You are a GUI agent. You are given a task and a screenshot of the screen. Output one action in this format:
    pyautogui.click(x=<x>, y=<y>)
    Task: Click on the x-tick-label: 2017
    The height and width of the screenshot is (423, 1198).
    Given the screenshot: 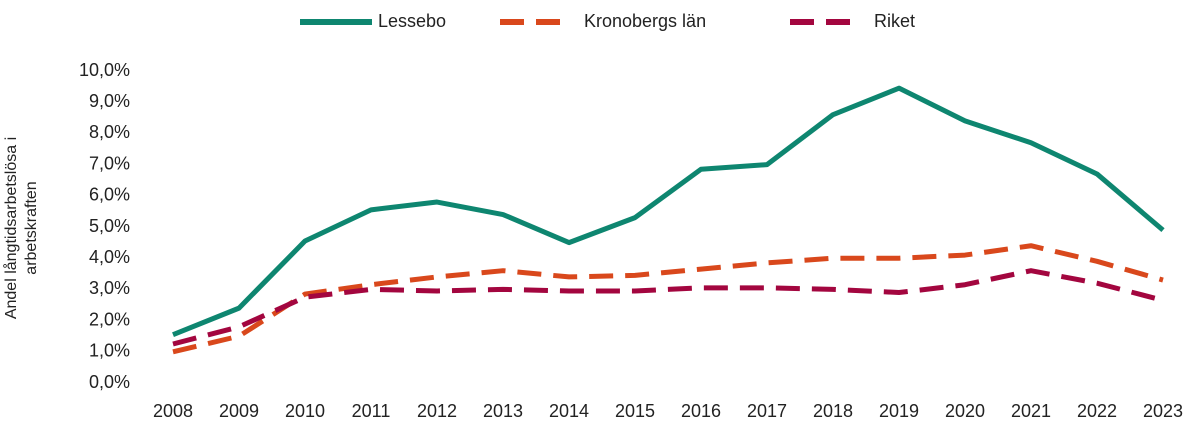 What is the action you would take?
    pyautogui.click(x=767, y=411)
    